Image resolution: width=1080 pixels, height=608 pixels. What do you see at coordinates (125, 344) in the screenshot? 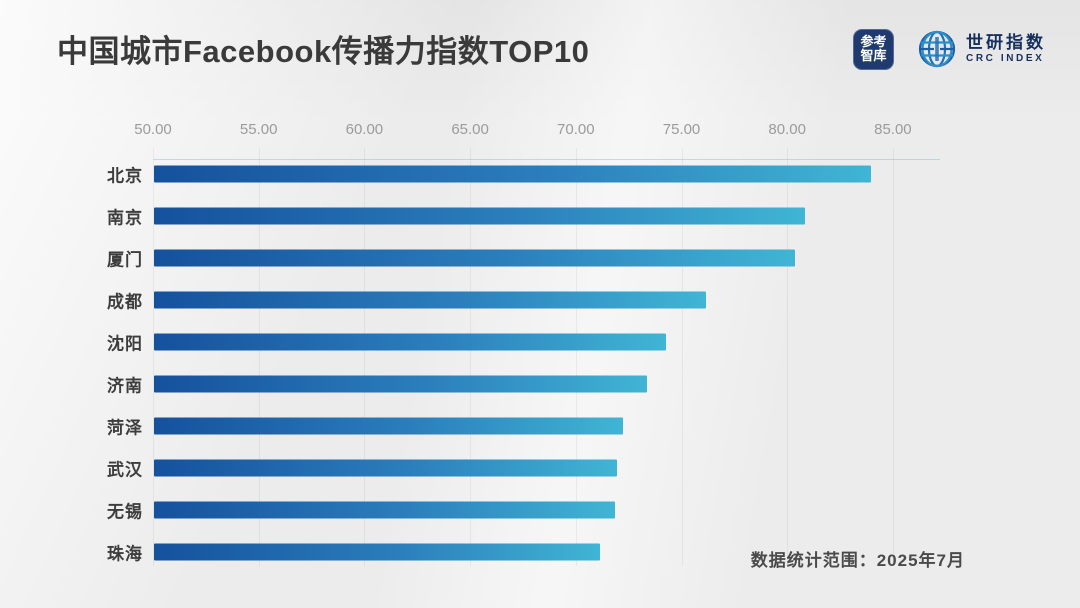
I see `category-label: 沈阳` at bounding box center [125, 344].